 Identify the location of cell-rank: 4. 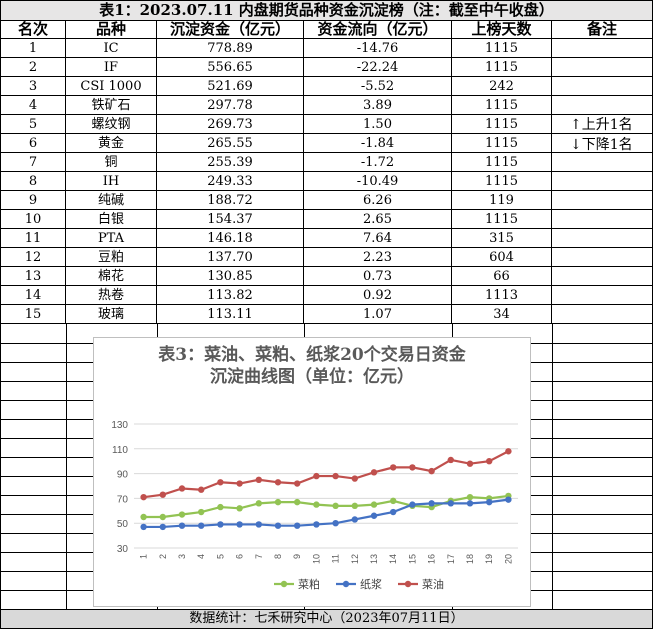
(33, 105).